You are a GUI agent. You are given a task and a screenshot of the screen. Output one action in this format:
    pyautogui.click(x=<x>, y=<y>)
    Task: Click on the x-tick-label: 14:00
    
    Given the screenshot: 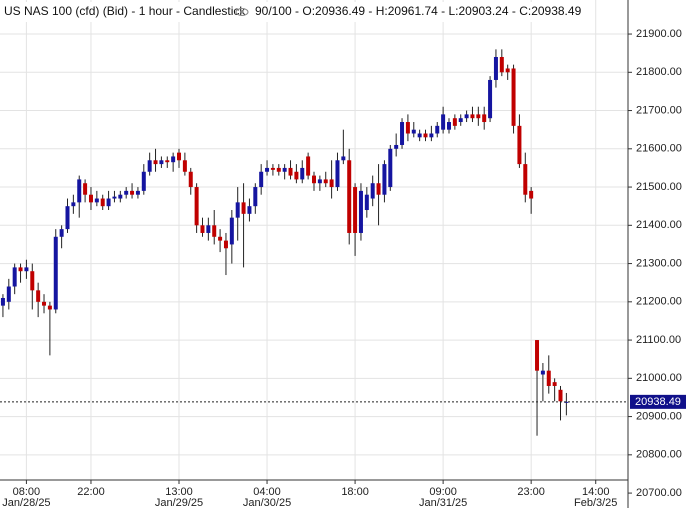 What is the action you would take?
    pyautogui.click(x=596, y=492)
    